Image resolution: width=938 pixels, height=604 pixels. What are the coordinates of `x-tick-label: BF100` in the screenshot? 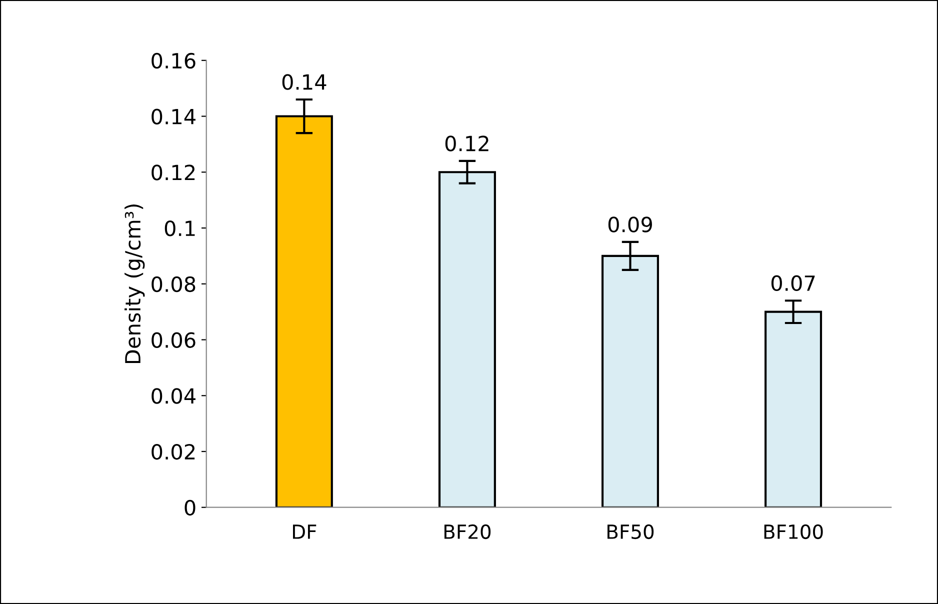 It's located at (793, 532).